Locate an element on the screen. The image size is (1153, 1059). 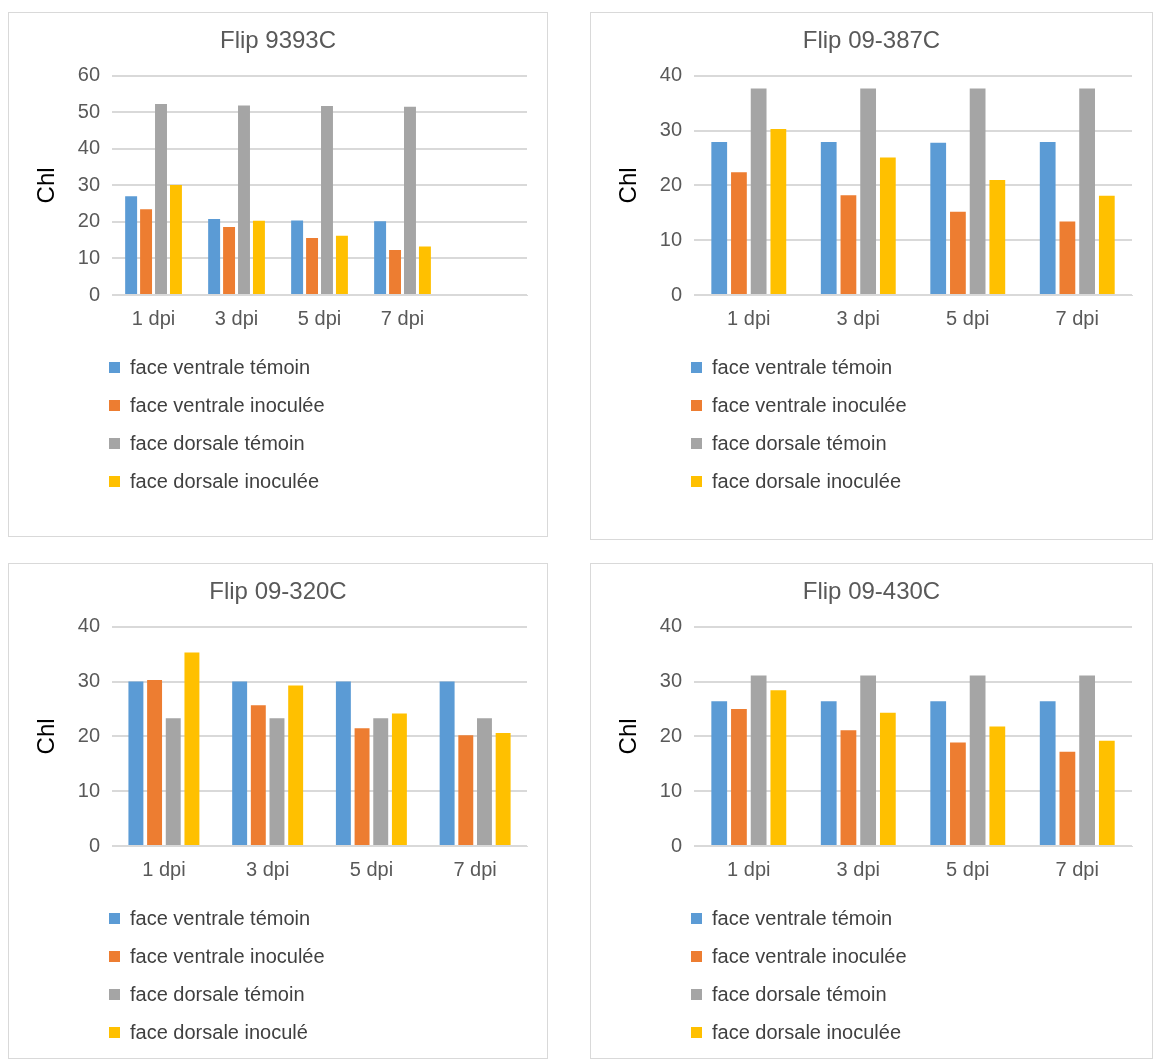
x-tick-label: 3 dpi is located at coordinates (858, 317).